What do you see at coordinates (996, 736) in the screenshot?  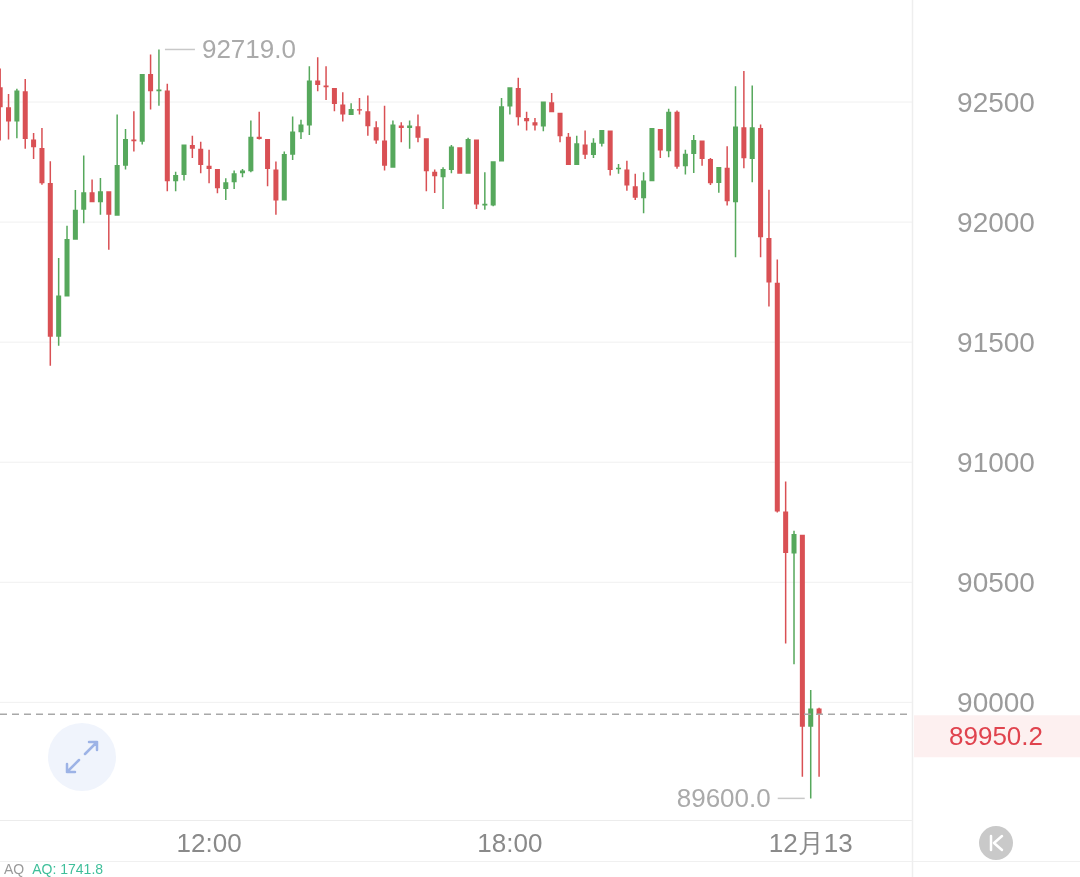 I see `ref-line-label: 89950.2` at bounding box center [996, 736].